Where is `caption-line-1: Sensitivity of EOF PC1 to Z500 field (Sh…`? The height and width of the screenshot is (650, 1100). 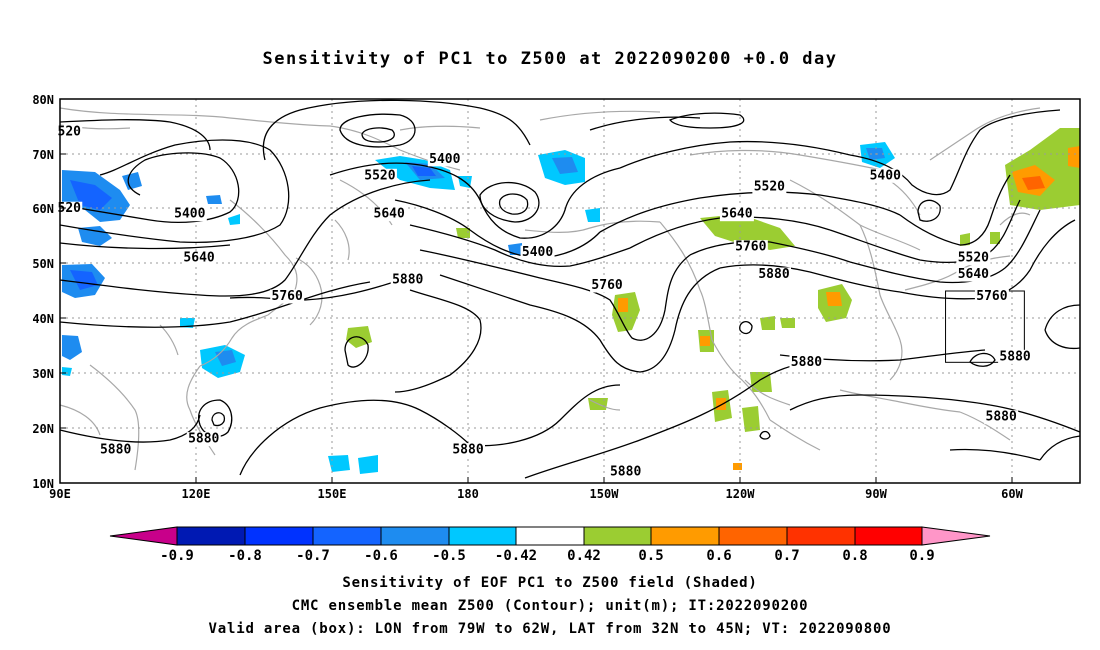
caption-line-1: Sensitivity of EOF PC1 to Z500 field (Sh… is located at coordinates (550, 583).